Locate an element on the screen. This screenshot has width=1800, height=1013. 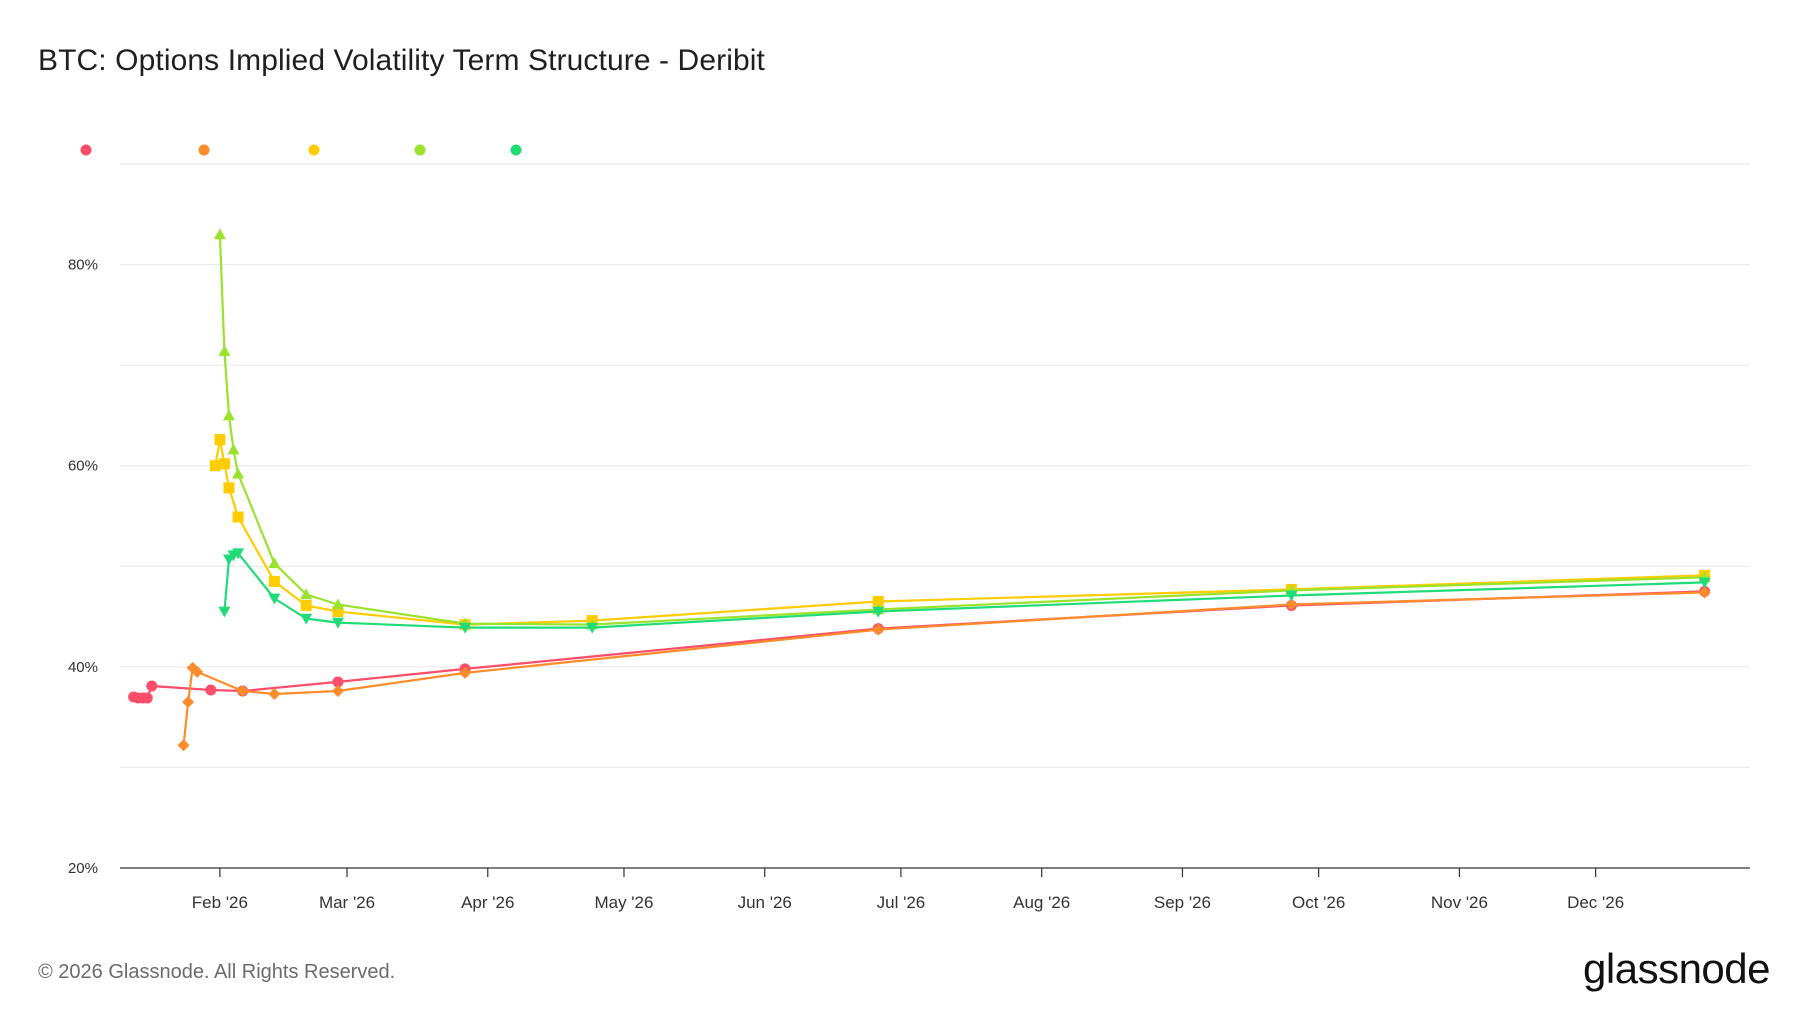
x-tick-label: Mar '26 is located at coordinates (347, 902).